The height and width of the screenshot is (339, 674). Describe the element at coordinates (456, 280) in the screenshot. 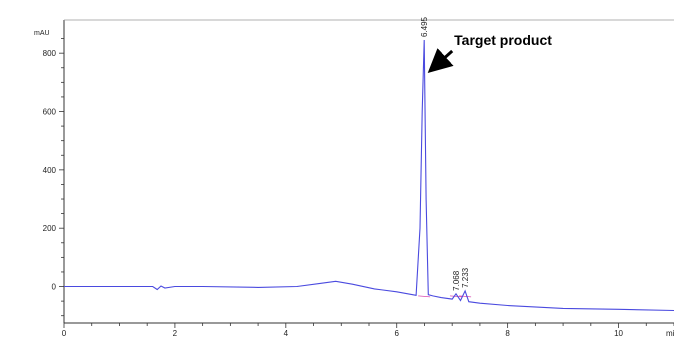

I see `peak-label: 7.068` at that location.